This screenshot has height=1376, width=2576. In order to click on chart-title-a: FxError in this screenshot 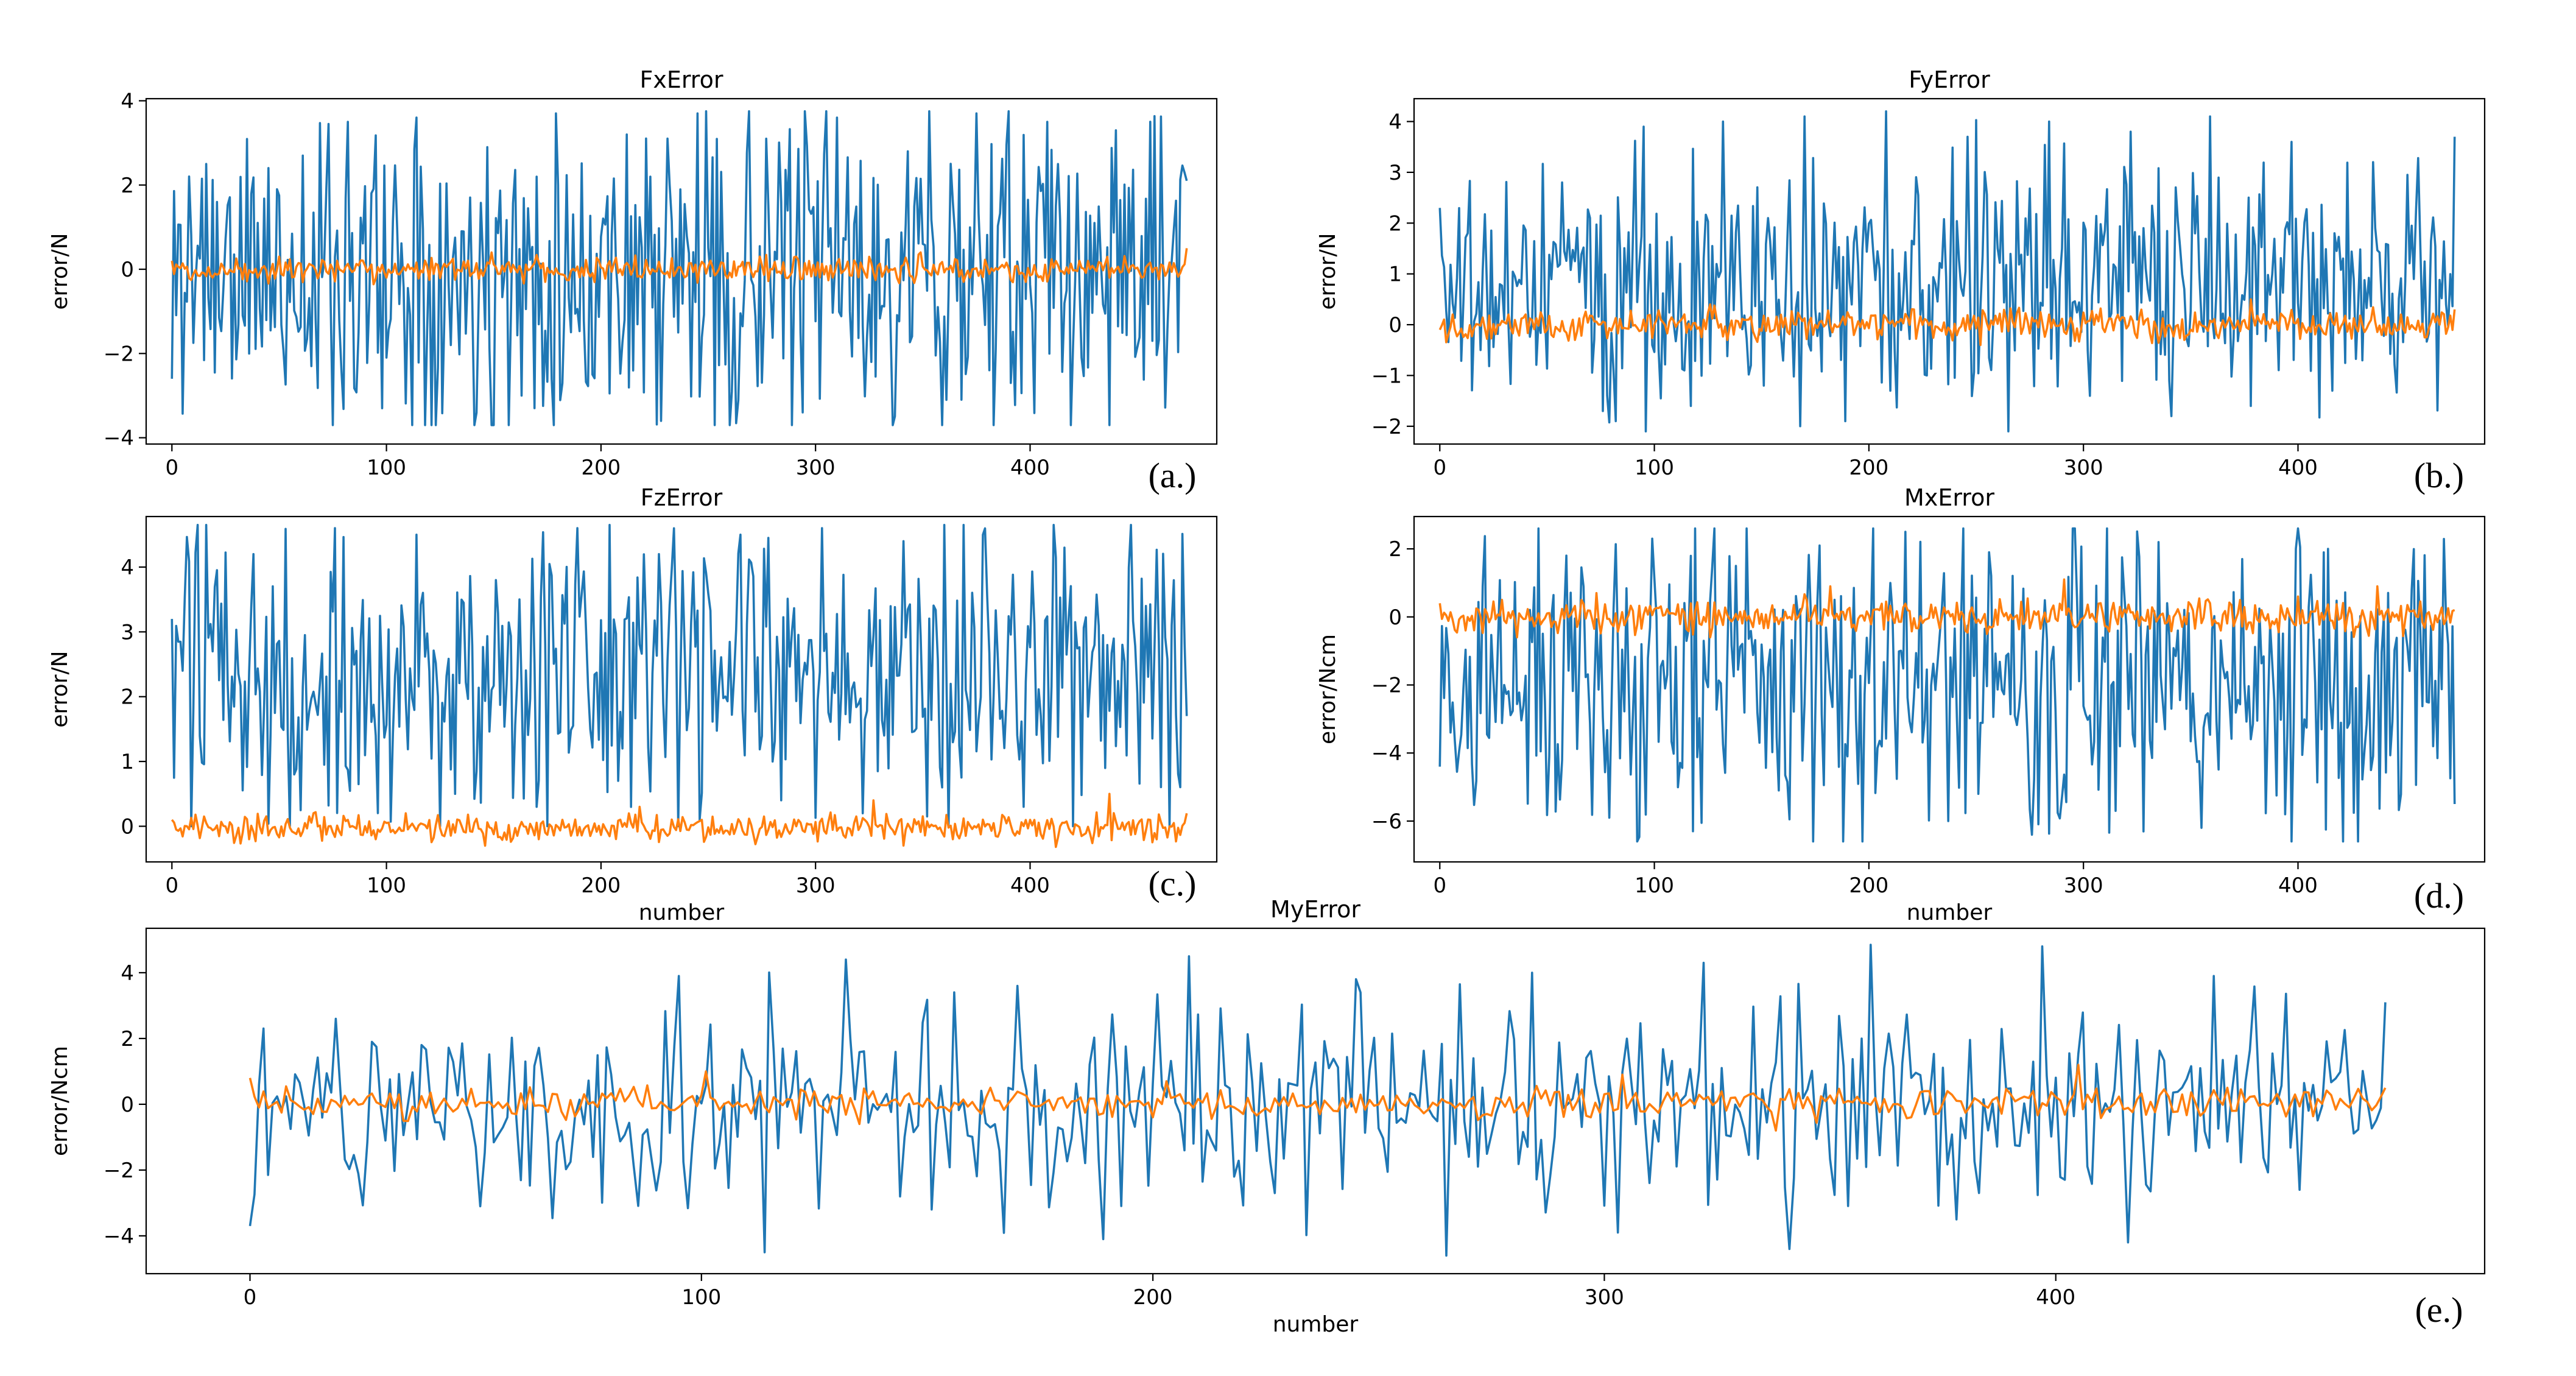, I will do `click(681, 79)`.